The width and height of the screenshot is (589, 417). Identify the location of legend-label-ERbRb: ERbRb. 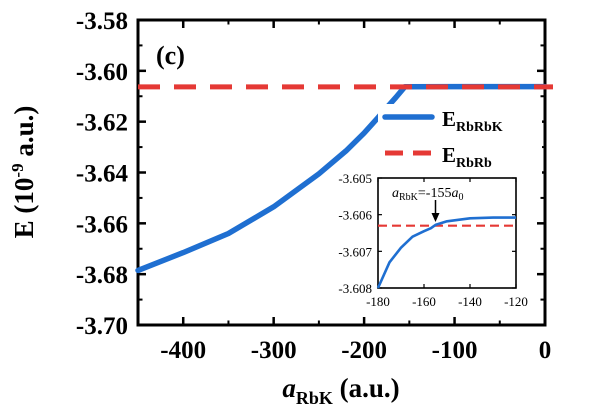
(467, 157).